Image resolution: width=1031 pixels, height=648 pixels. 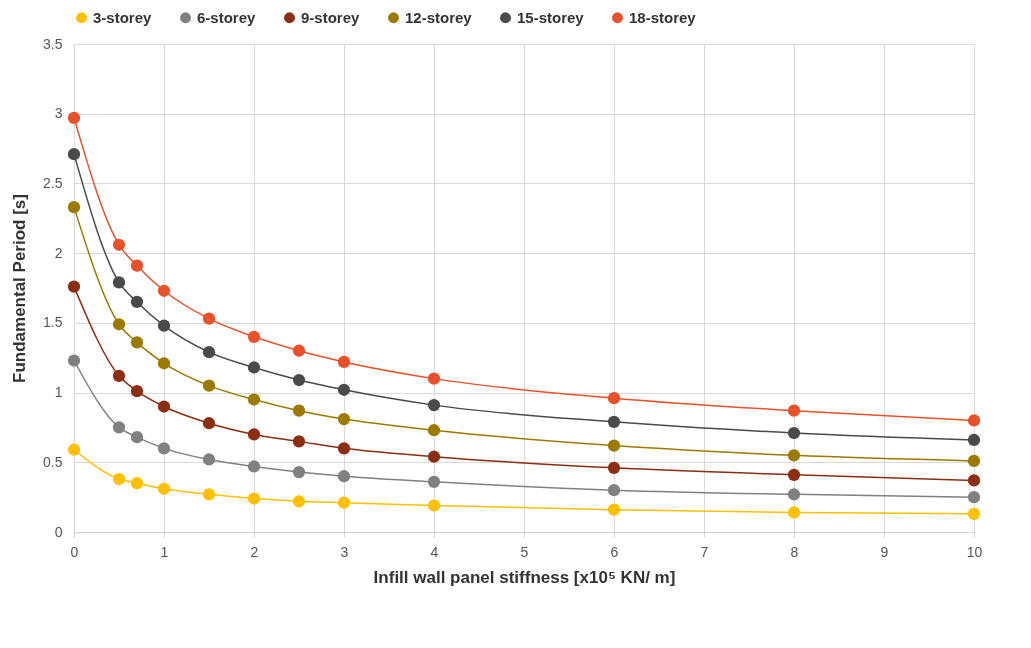 I want to click on y-axis-title: Fundamental Period [s], so click(x=20, y=288).